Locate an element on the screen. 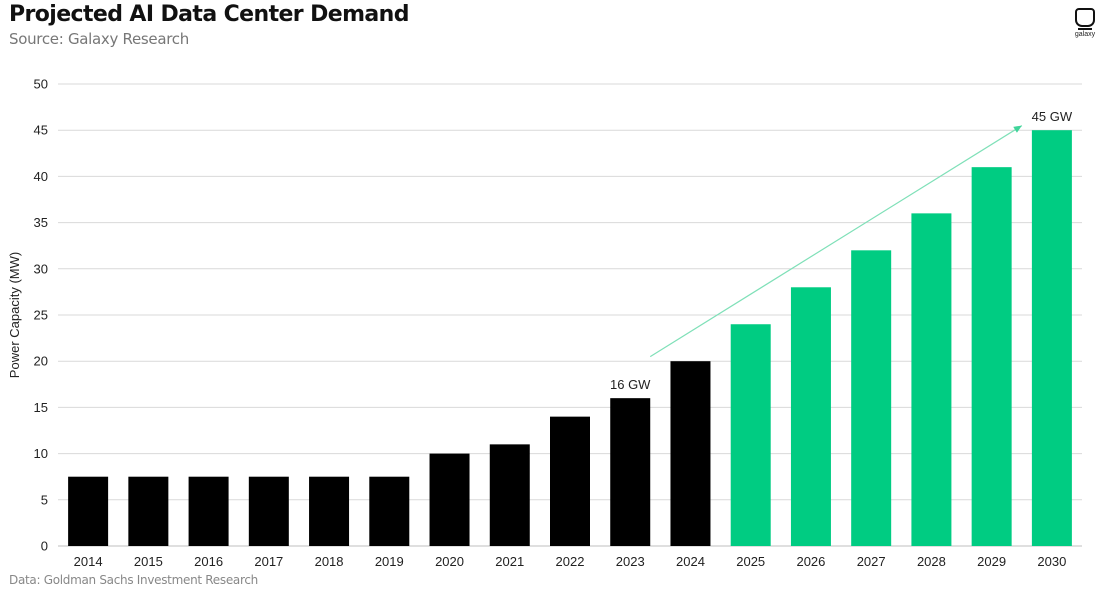  x-tick-label: 2014 is located at coordinates (88, 561).